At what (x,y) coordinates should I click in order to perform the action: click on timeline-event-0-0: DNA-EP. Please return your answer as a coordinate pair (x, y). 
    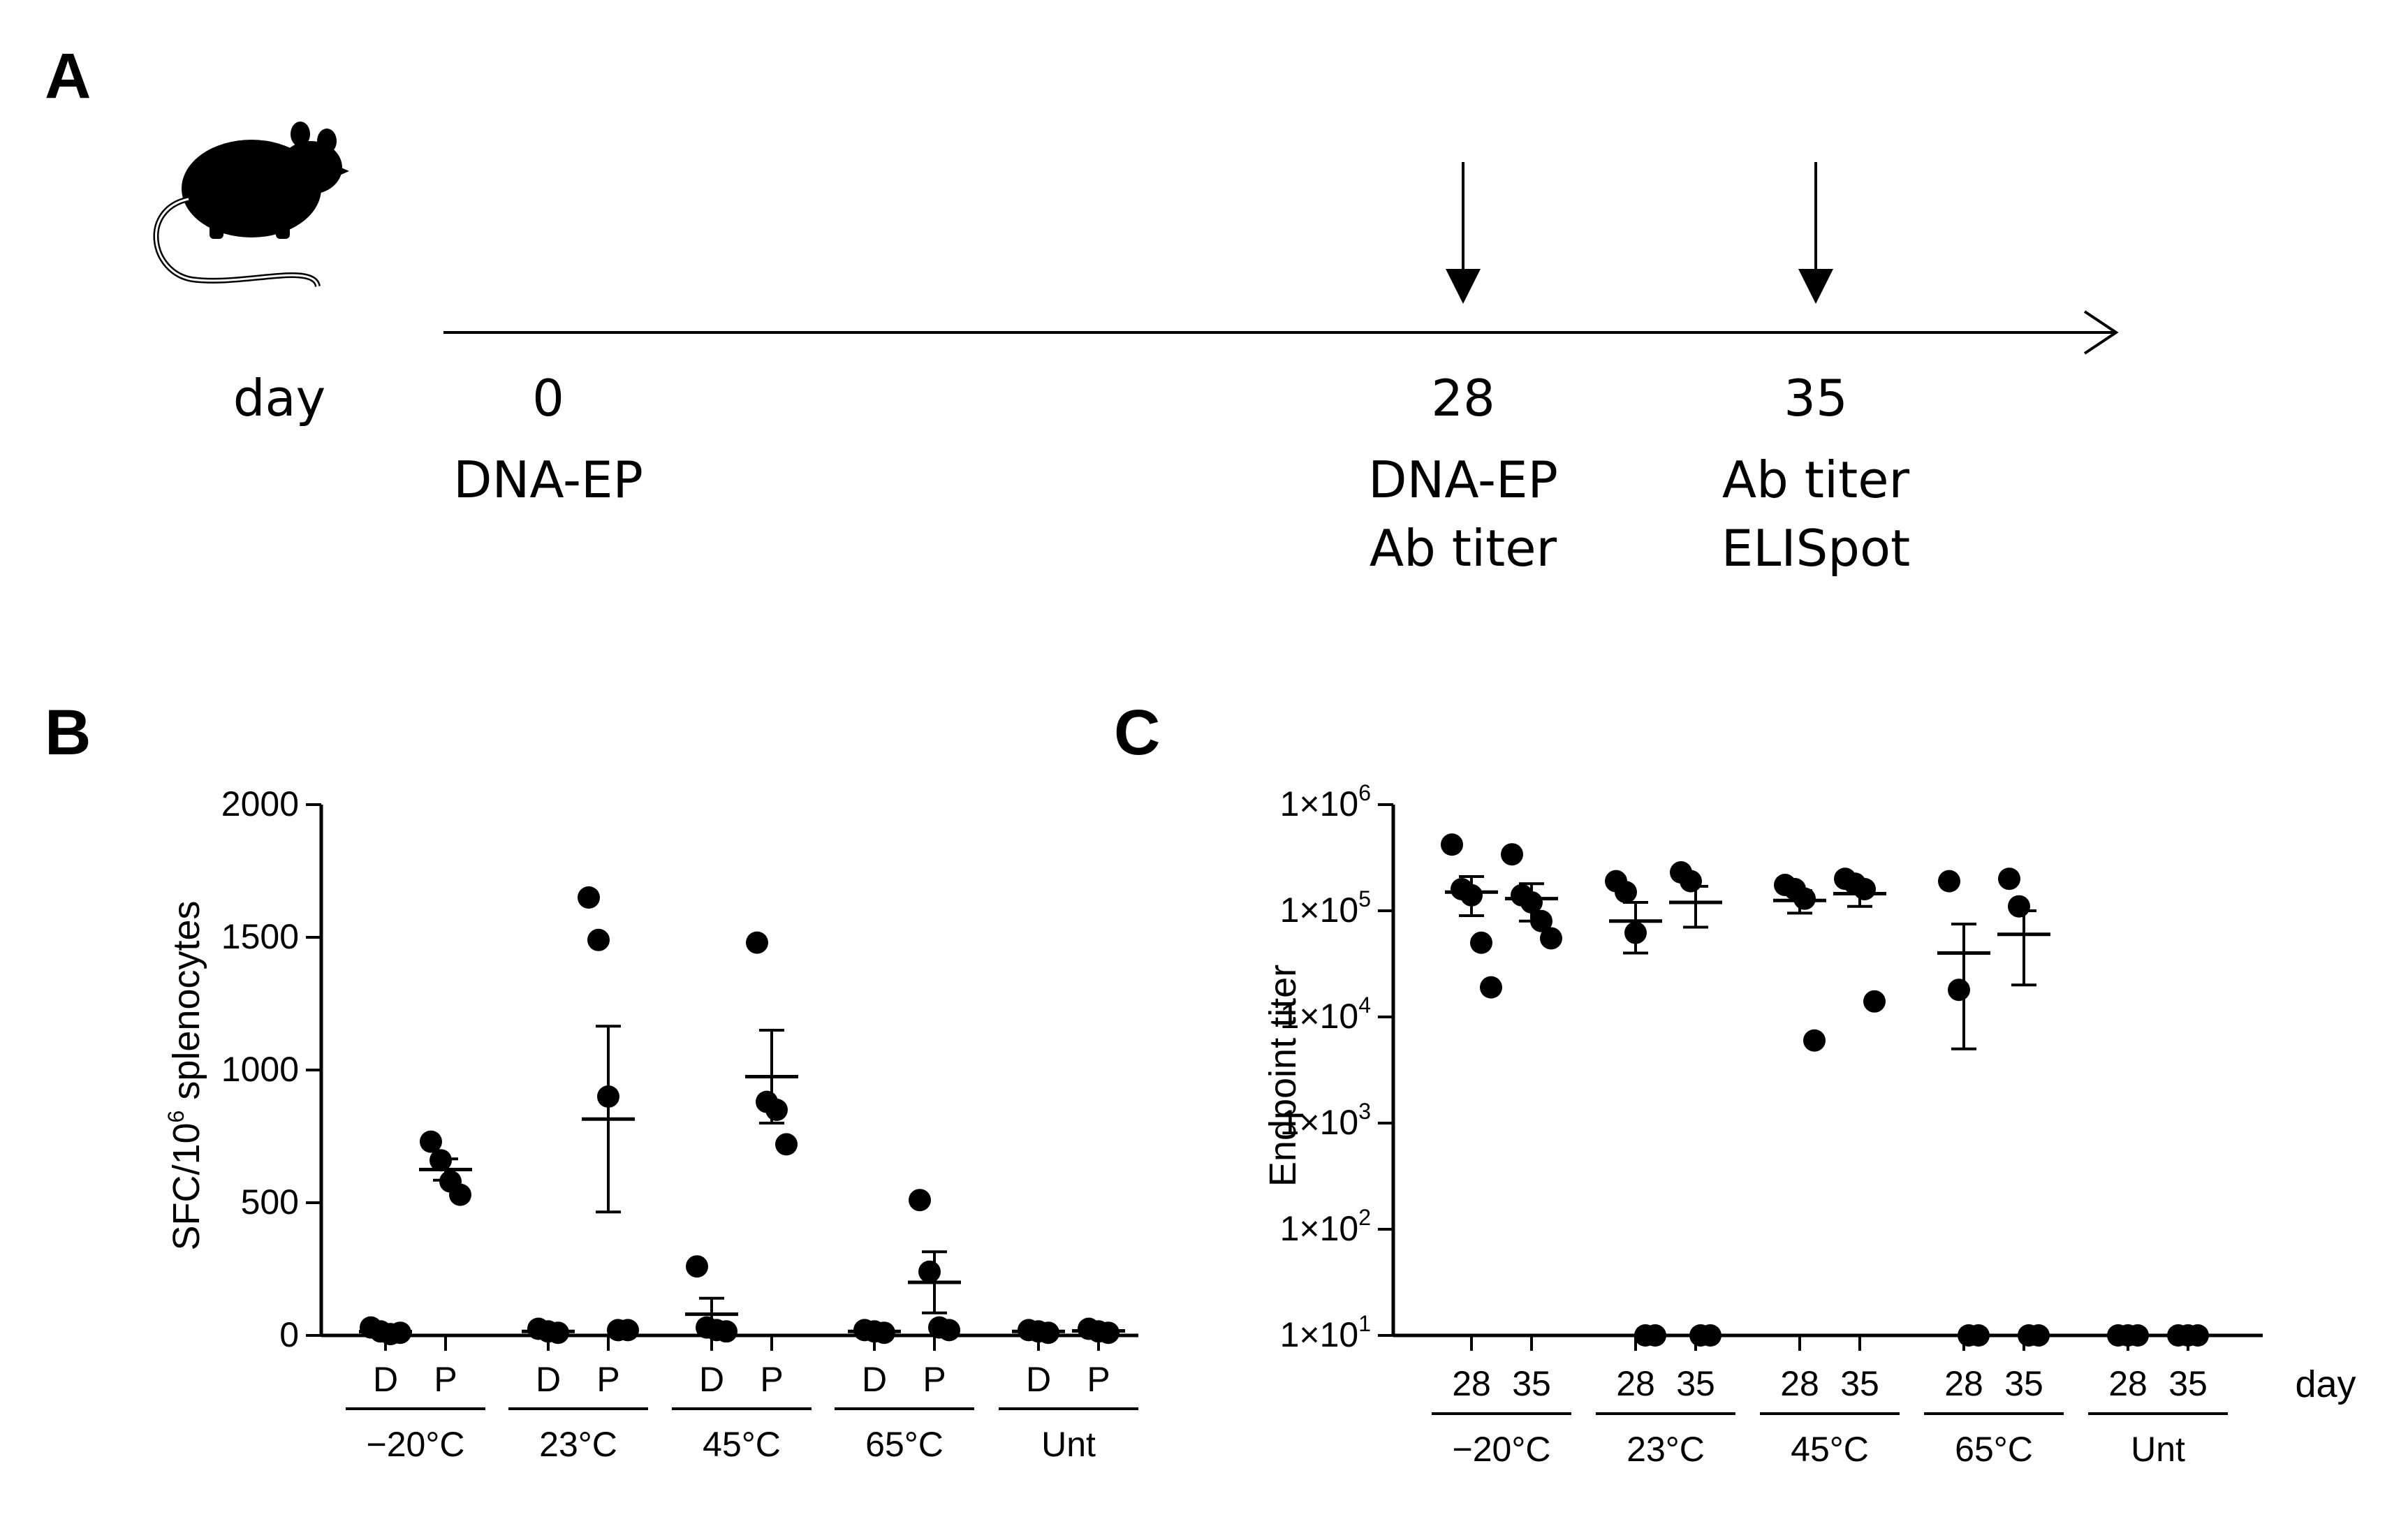
    Looking at the image, I should click on (548, 479).